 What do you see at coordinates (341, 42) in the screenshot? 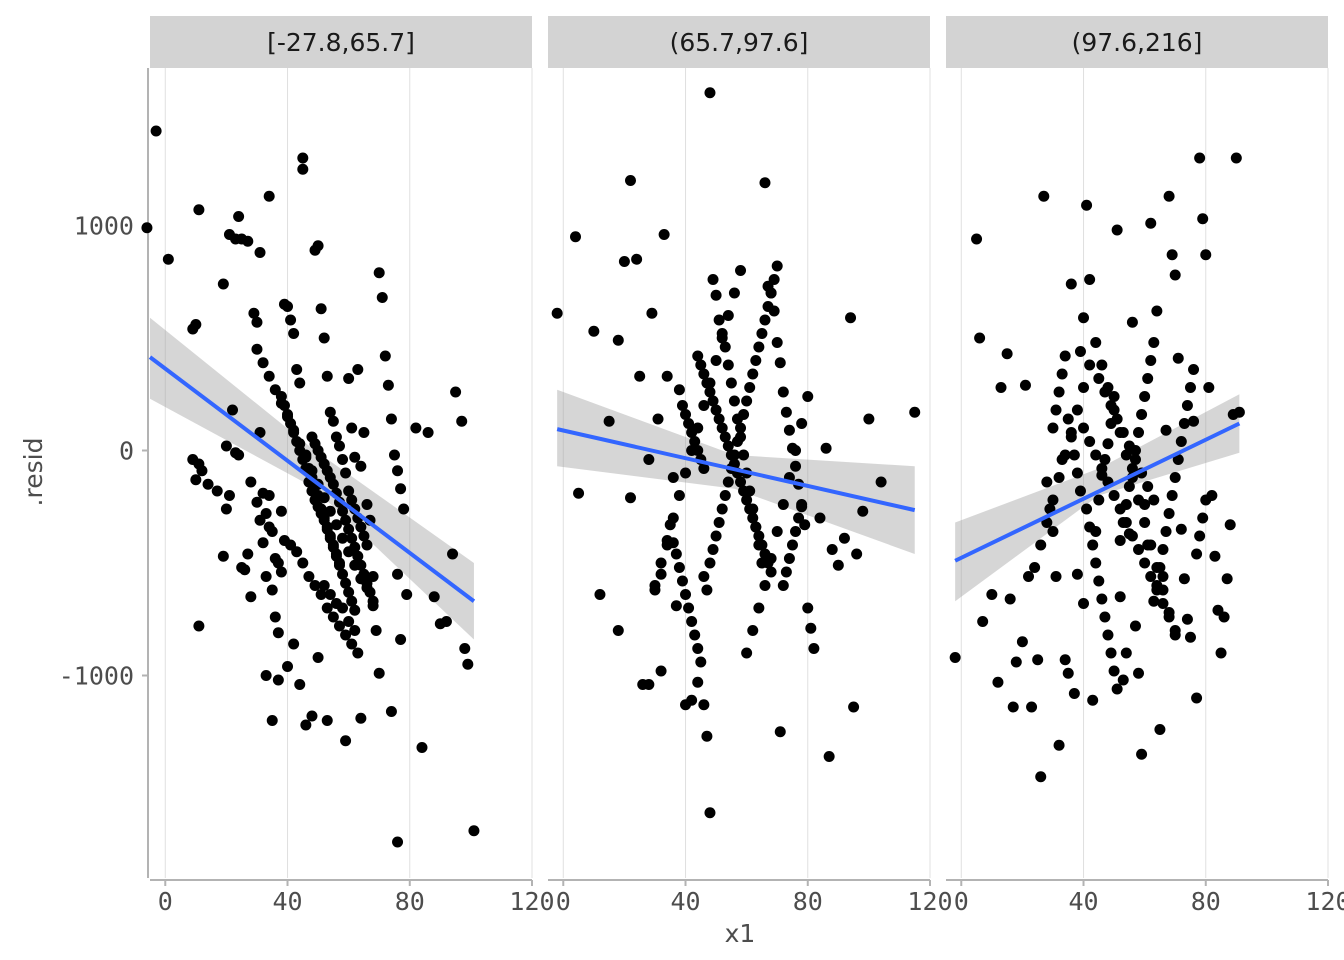
I see `facet-strip` at bounding box center [341, 42].